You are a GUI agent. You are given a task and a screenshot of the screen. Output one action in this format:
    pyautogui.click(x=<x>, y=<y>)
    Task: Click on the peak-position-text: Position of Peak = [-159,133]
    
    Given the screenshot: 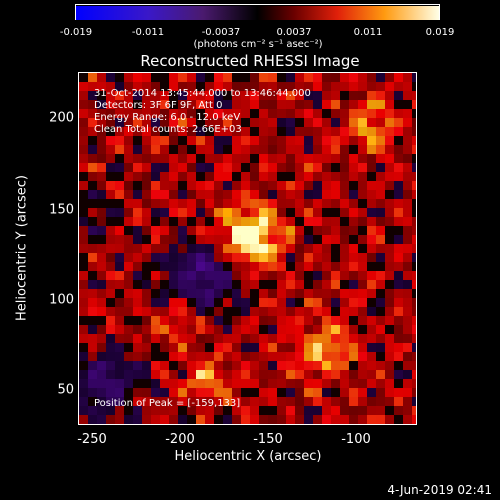 What is the action you would take?
    pyautogui.click(x=167, y=403)
    